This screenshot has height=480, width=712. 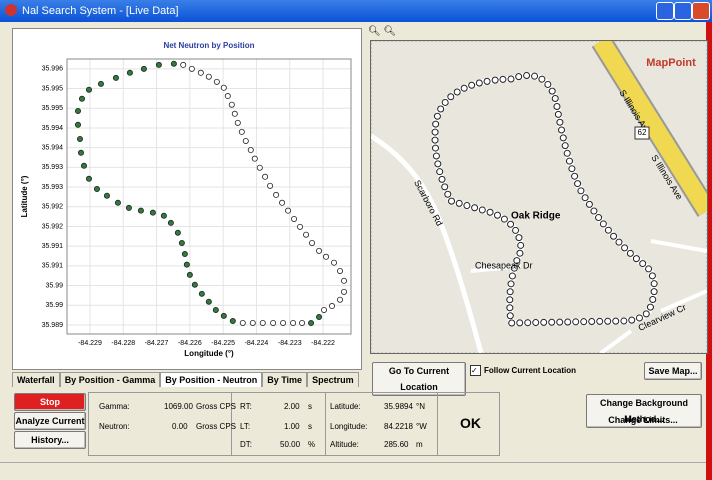 I want to click on analyze-button: Analyze Current, so click(x=50, y=421).